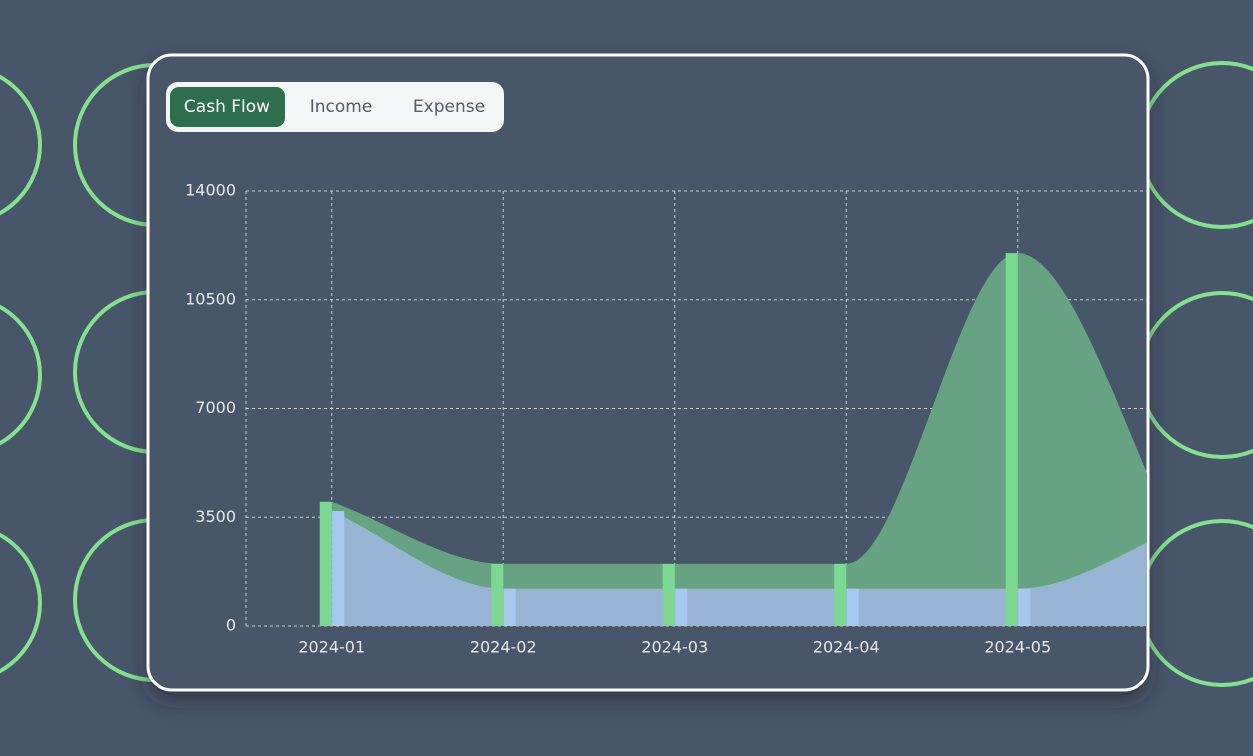 This screenshot has height=756, width=1253. I want to click on tab: Income, so click(341, 107).